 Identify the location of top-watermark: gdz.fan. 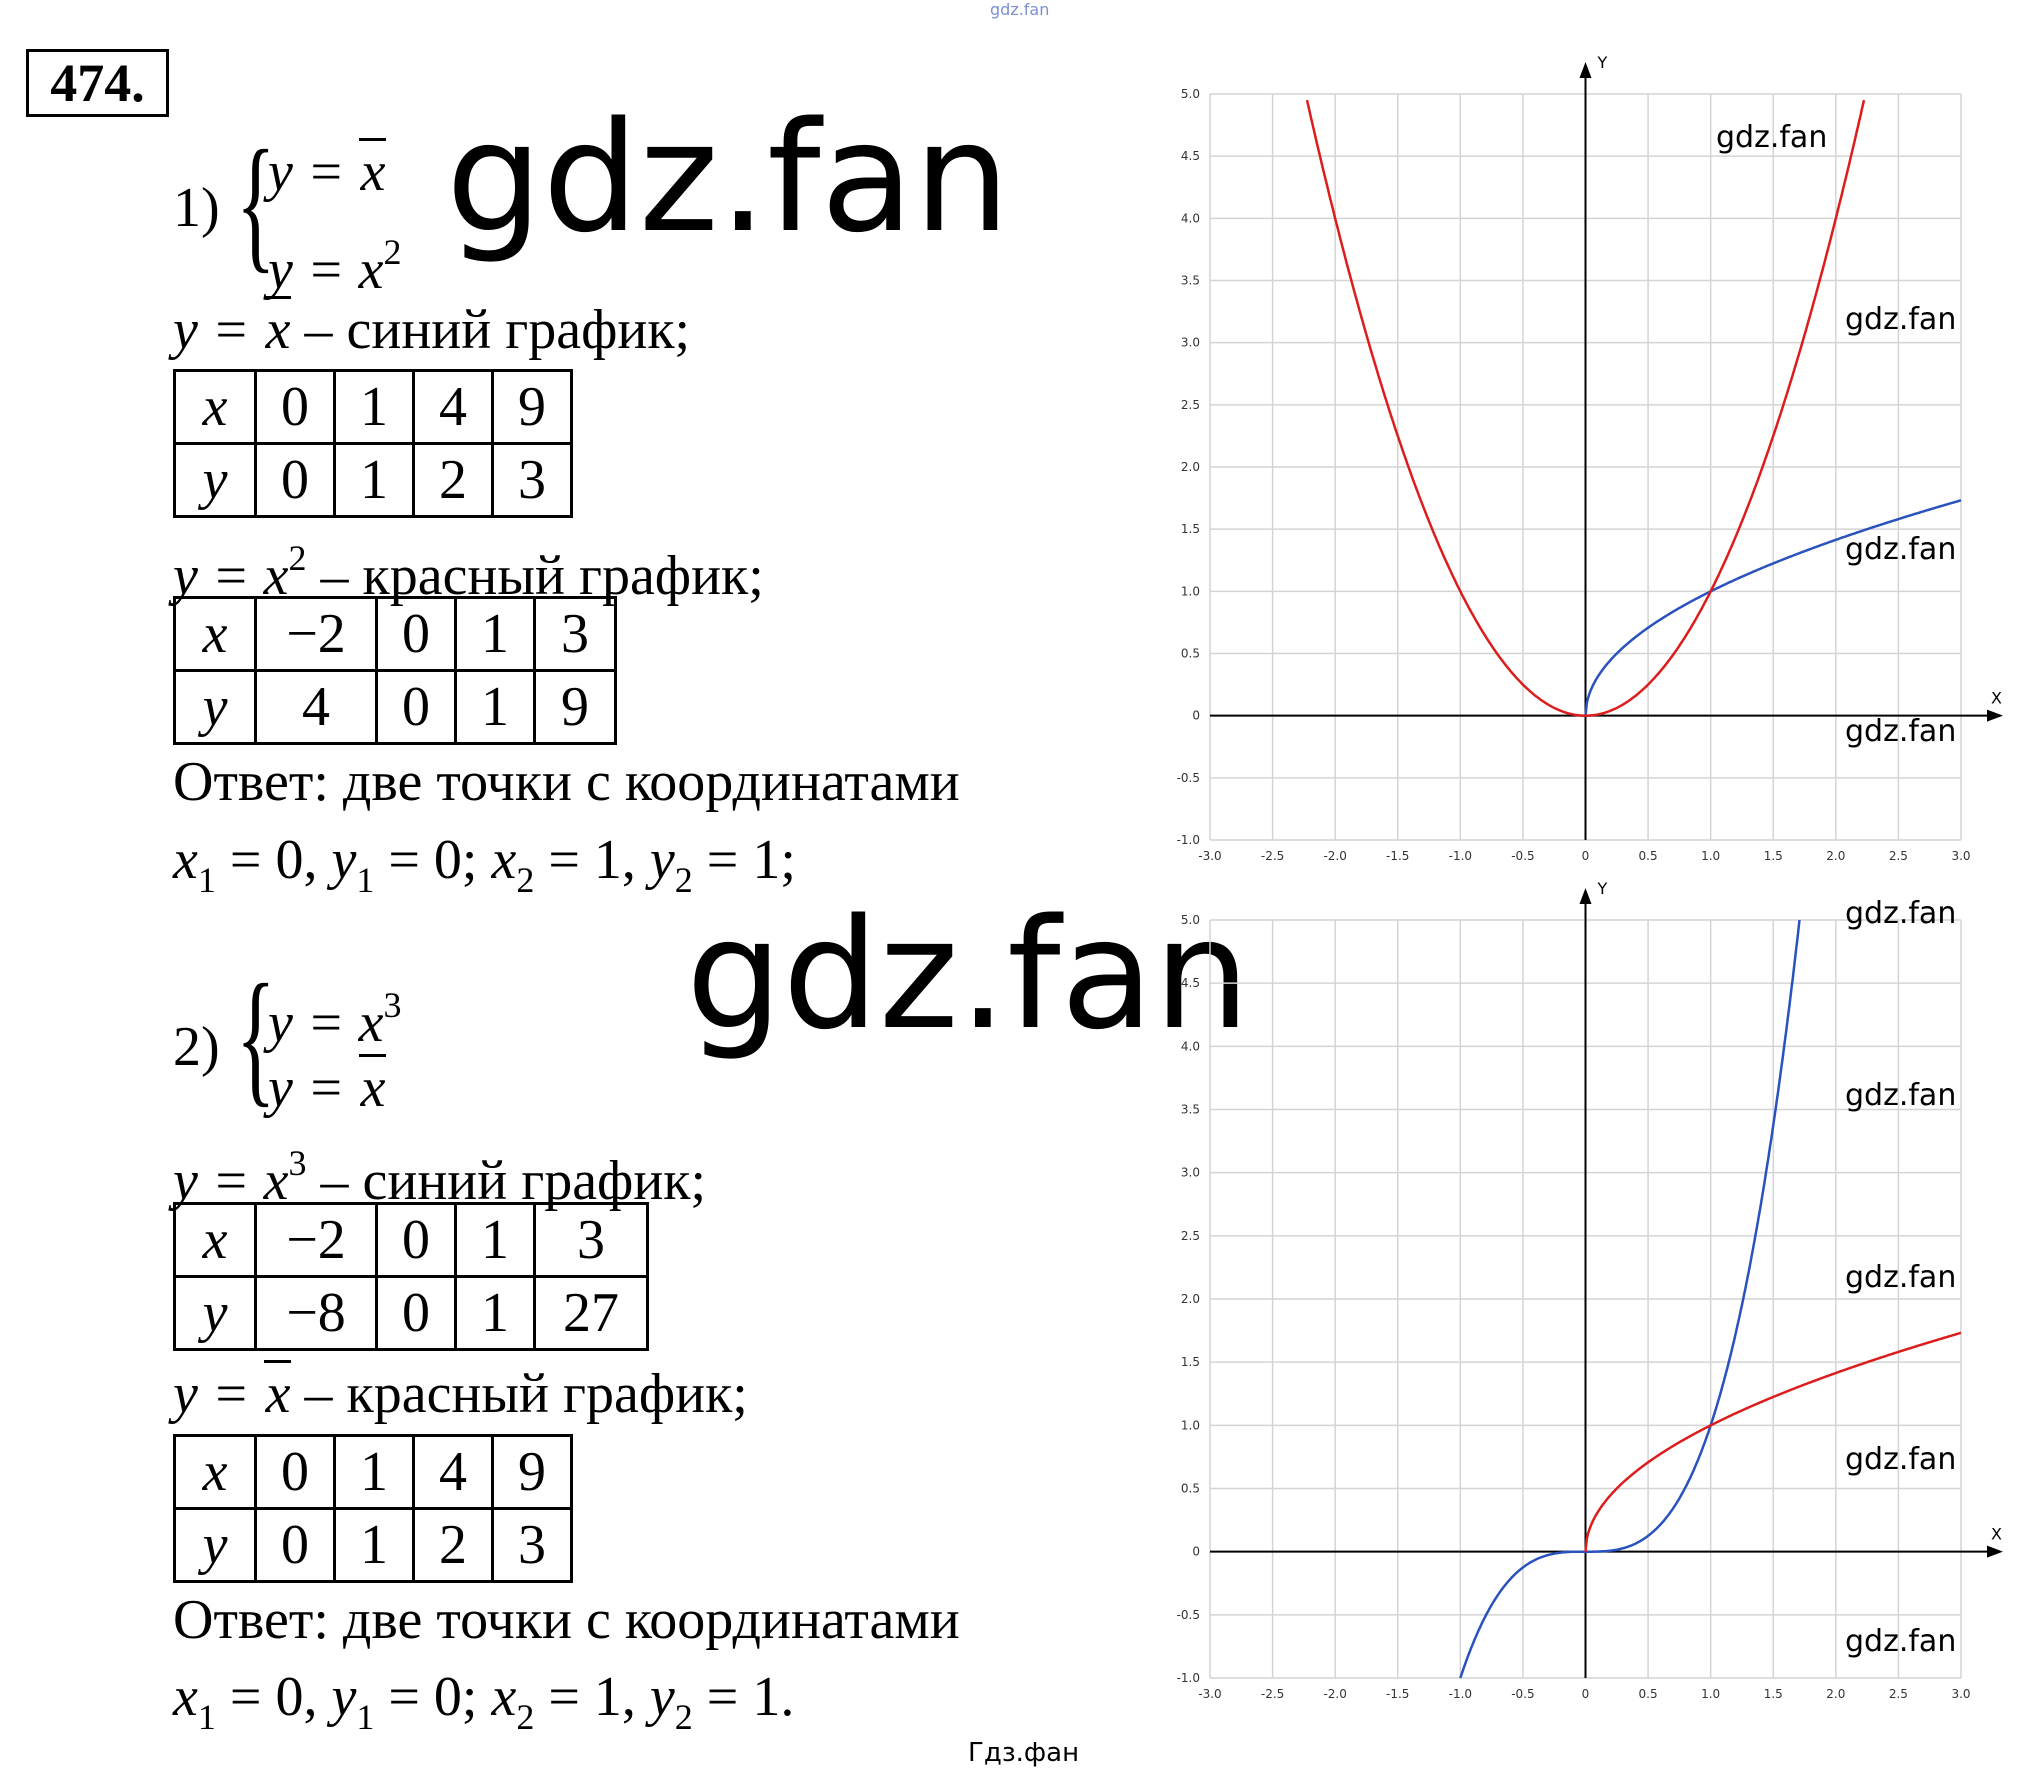
(1020, 9).